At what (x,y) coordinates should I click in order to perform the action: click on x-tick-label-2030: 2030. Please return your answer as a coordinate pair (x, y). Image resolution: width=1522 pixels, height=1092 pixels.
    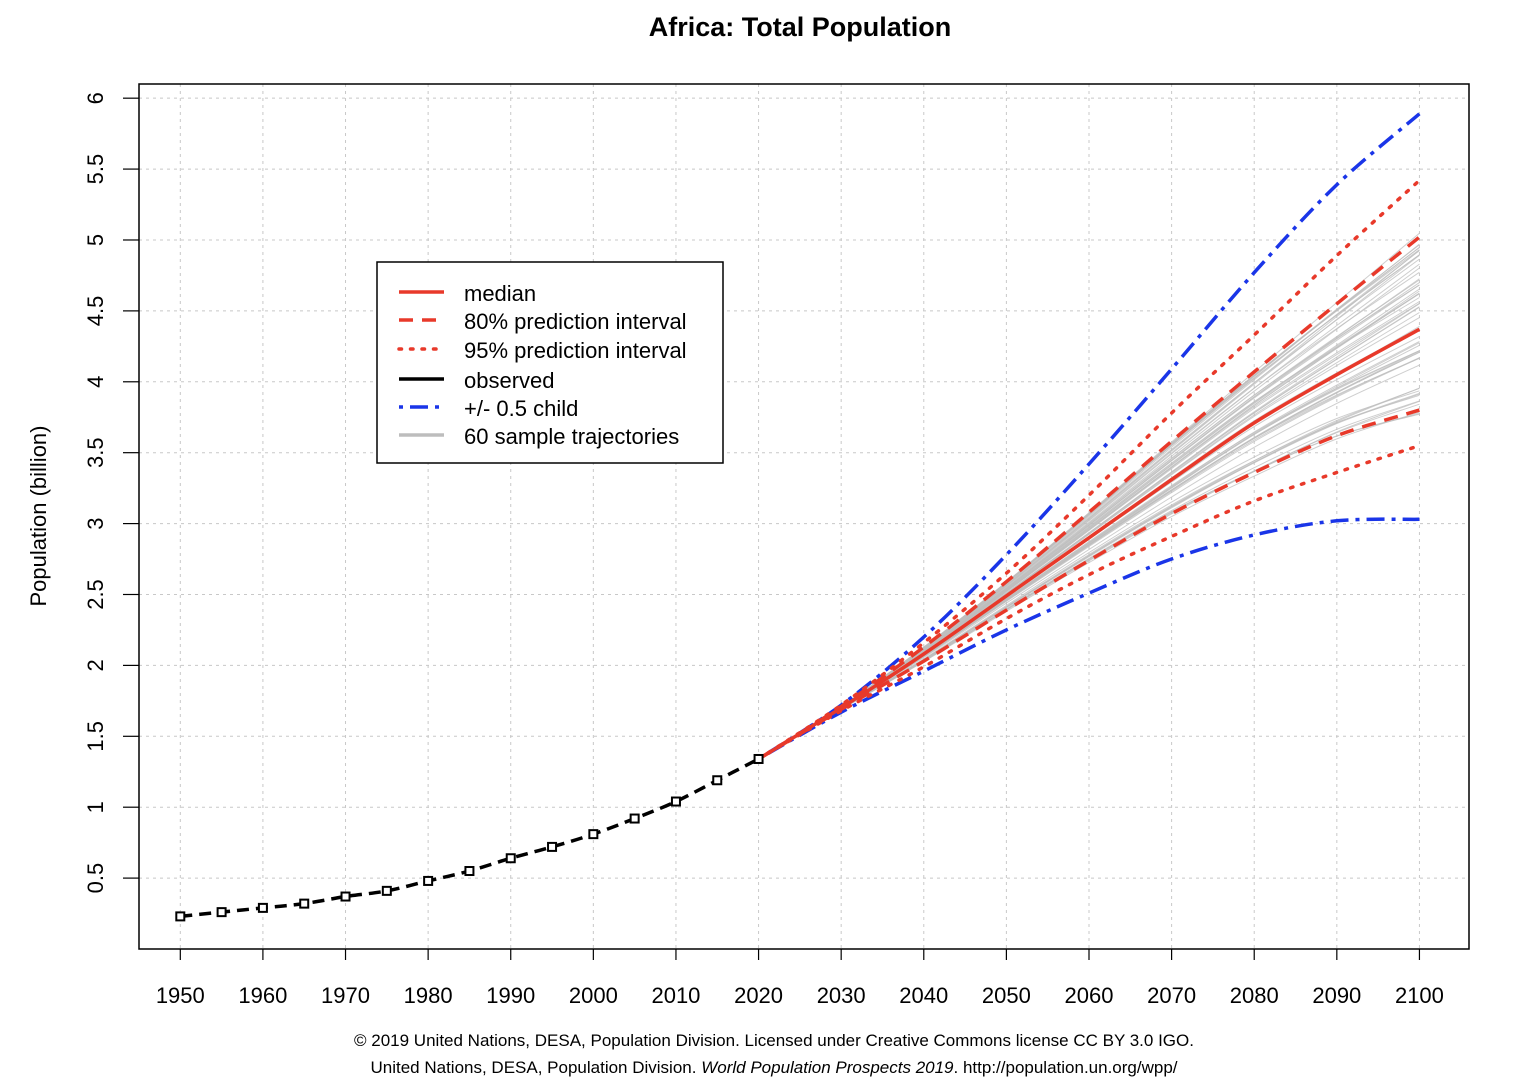
    Looking at the image, I should click on (841, 995).